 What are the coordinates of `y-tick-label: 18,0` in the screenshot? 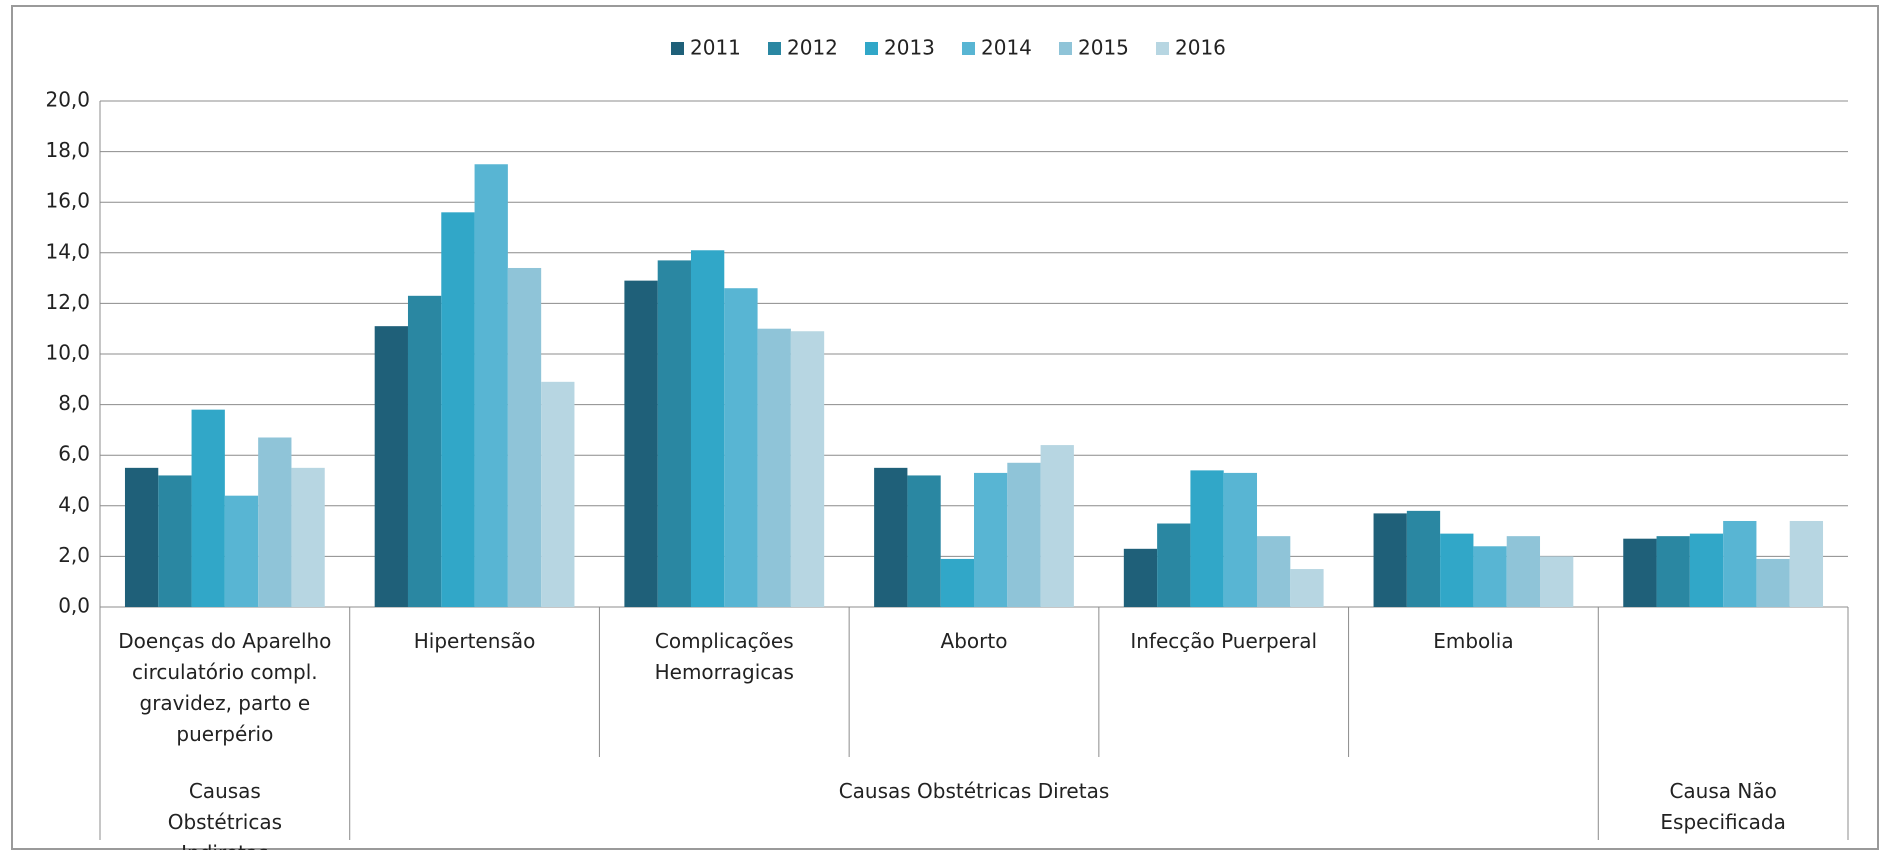 It's located at (67, 150).